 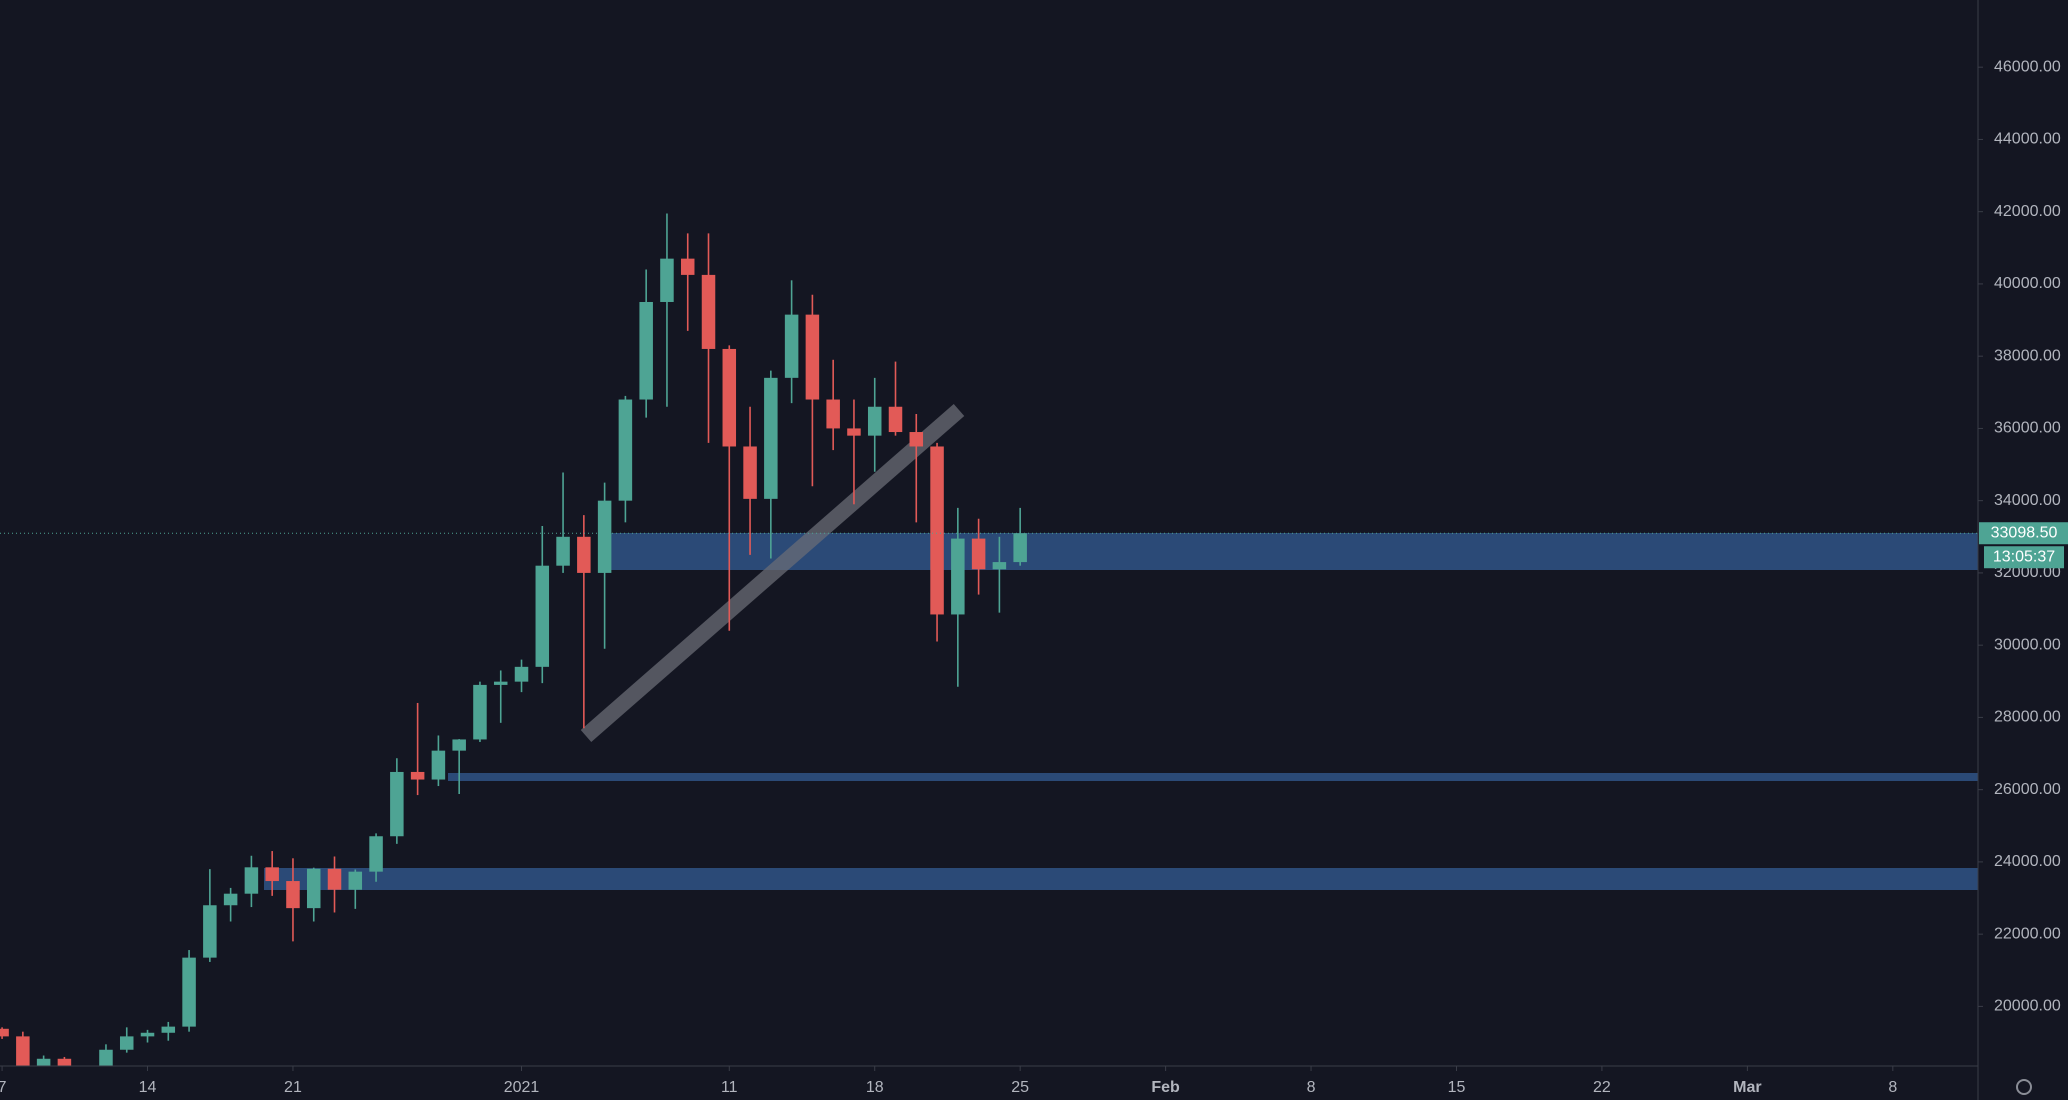 I want to click on x-tick-label: 22, so click(x=1602, y=1087).